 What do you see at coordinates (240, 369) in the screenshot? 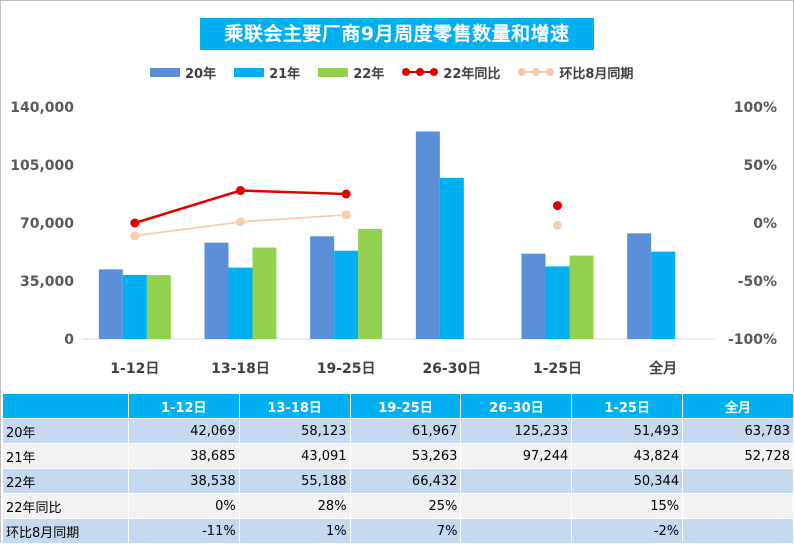
I see `x-tick-label: 13-18日` at bounding box center [240, 369].